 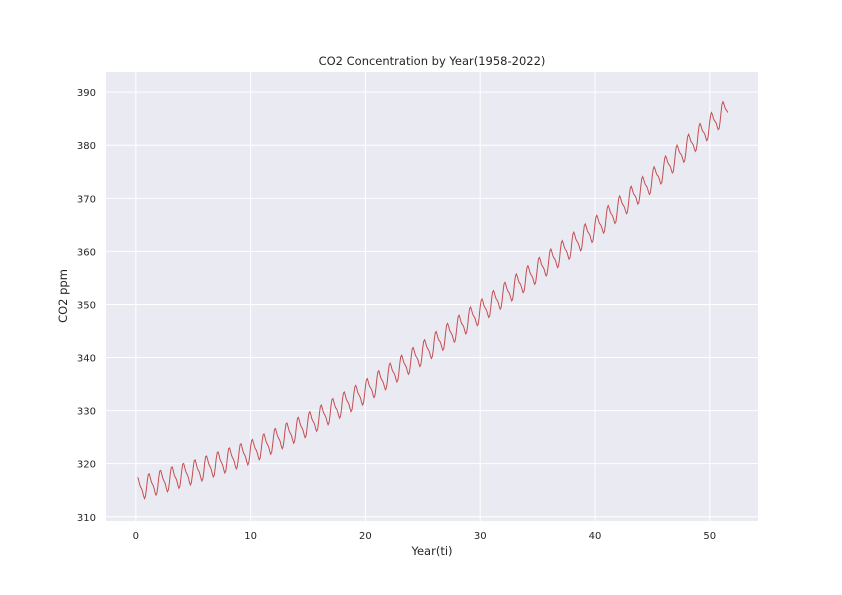 What do you see at coordinates (86, 199) in the screenshot?
I see `y-tick-label: 370` at bounding box center [86, 199].